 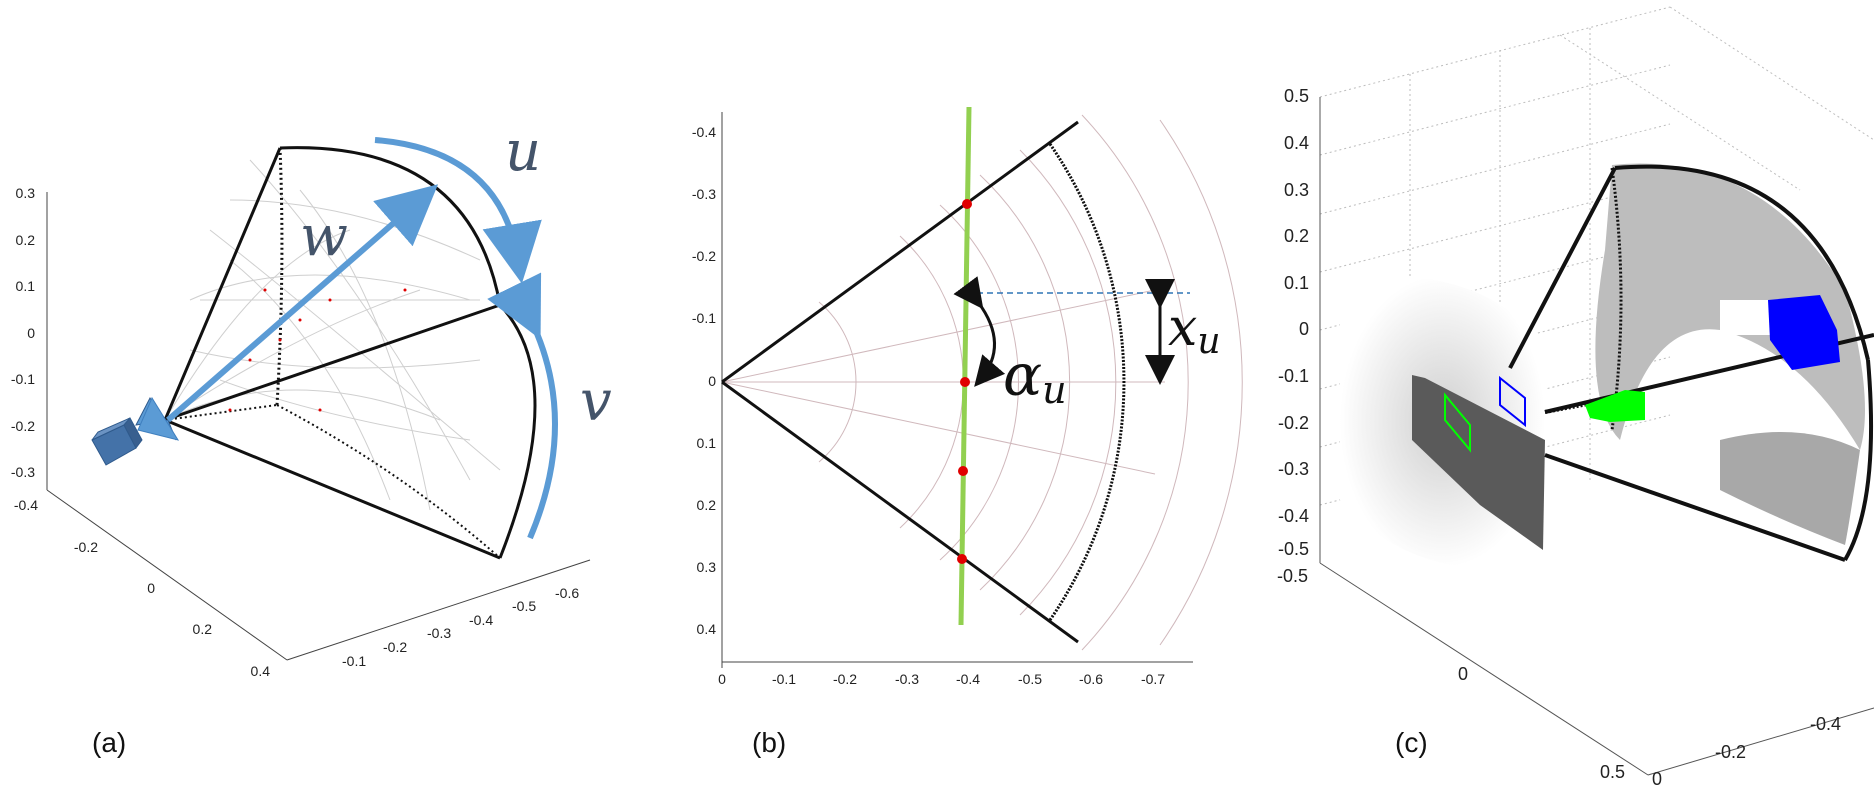 I want to click on b-frustum, so click(x=923, y=382).